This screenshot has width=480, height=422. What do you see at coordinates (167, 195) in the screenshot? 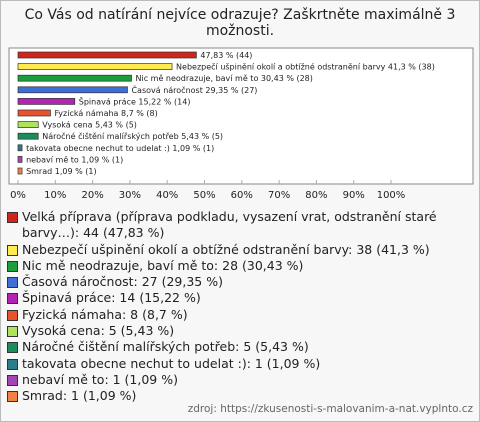
I see `x-tick-label: 40%` at bounding box center [167, 195].